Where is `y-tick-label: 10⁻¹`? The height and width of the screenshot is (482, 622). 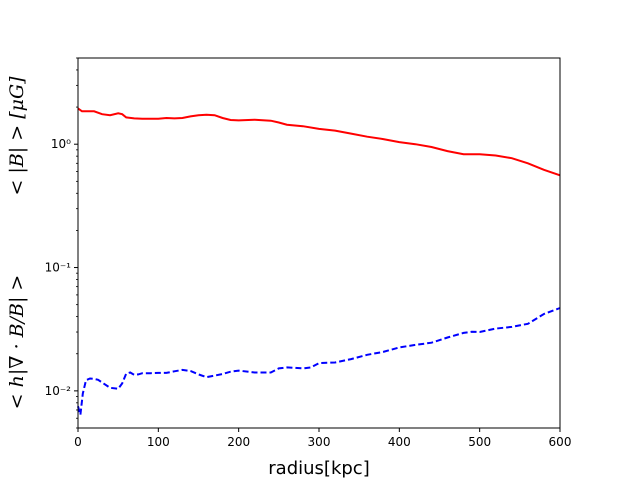 y-tick-label: 10⁻¹ is located at coordinates (58, 268).